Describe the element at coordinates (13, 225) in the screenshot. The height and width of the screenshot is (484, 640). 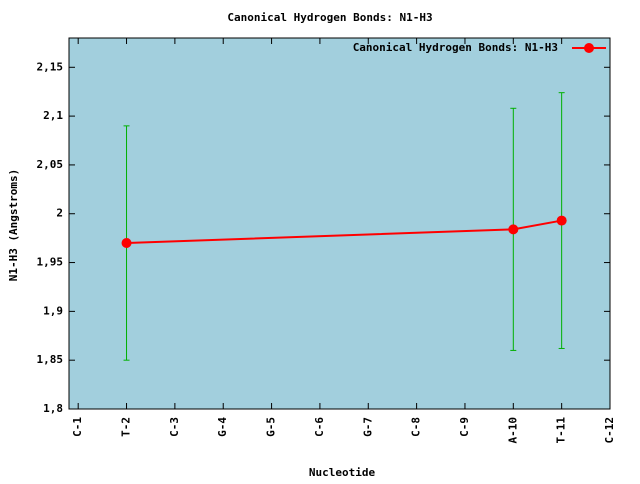
I see `y-axis-label: N1-H3 (Angstroms)` at that location.